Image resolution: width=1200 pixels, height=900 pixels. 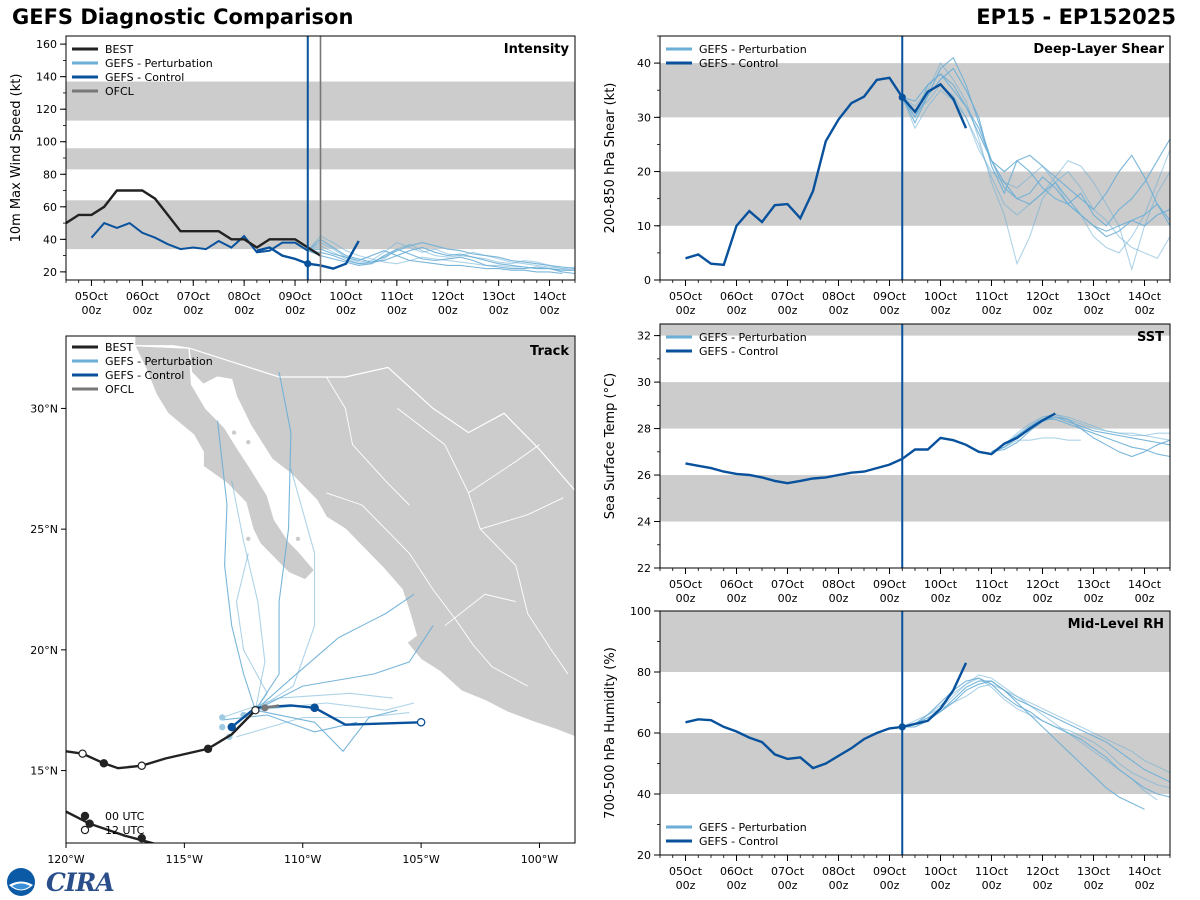 I want to click on track-panel-title: Track, so click(x=549, y=351).